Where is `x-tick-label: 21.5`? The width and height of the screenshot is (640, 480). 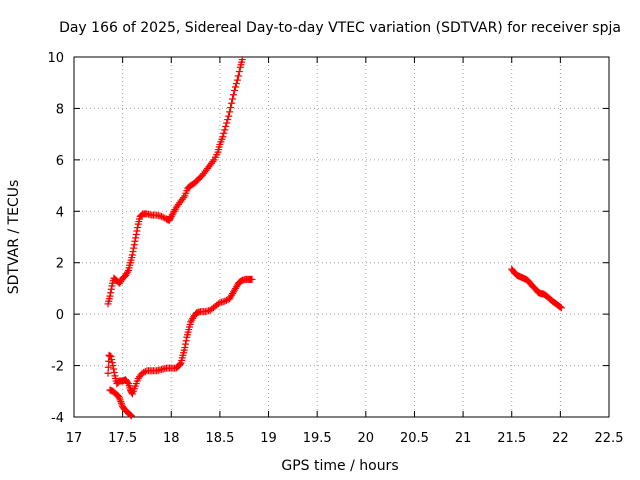 x-tick-label: 21.5 is located at coordinates (511, 438).